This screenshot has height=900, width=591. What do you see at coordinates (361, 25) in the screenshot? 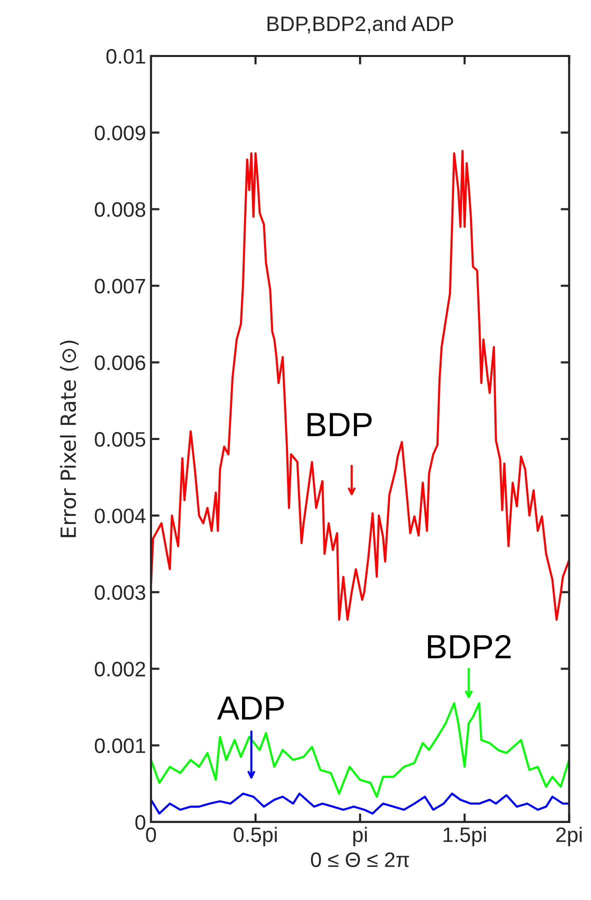
I see `chart-title: BDP,BDP2,and ADP` at bounding box center [361, 25].